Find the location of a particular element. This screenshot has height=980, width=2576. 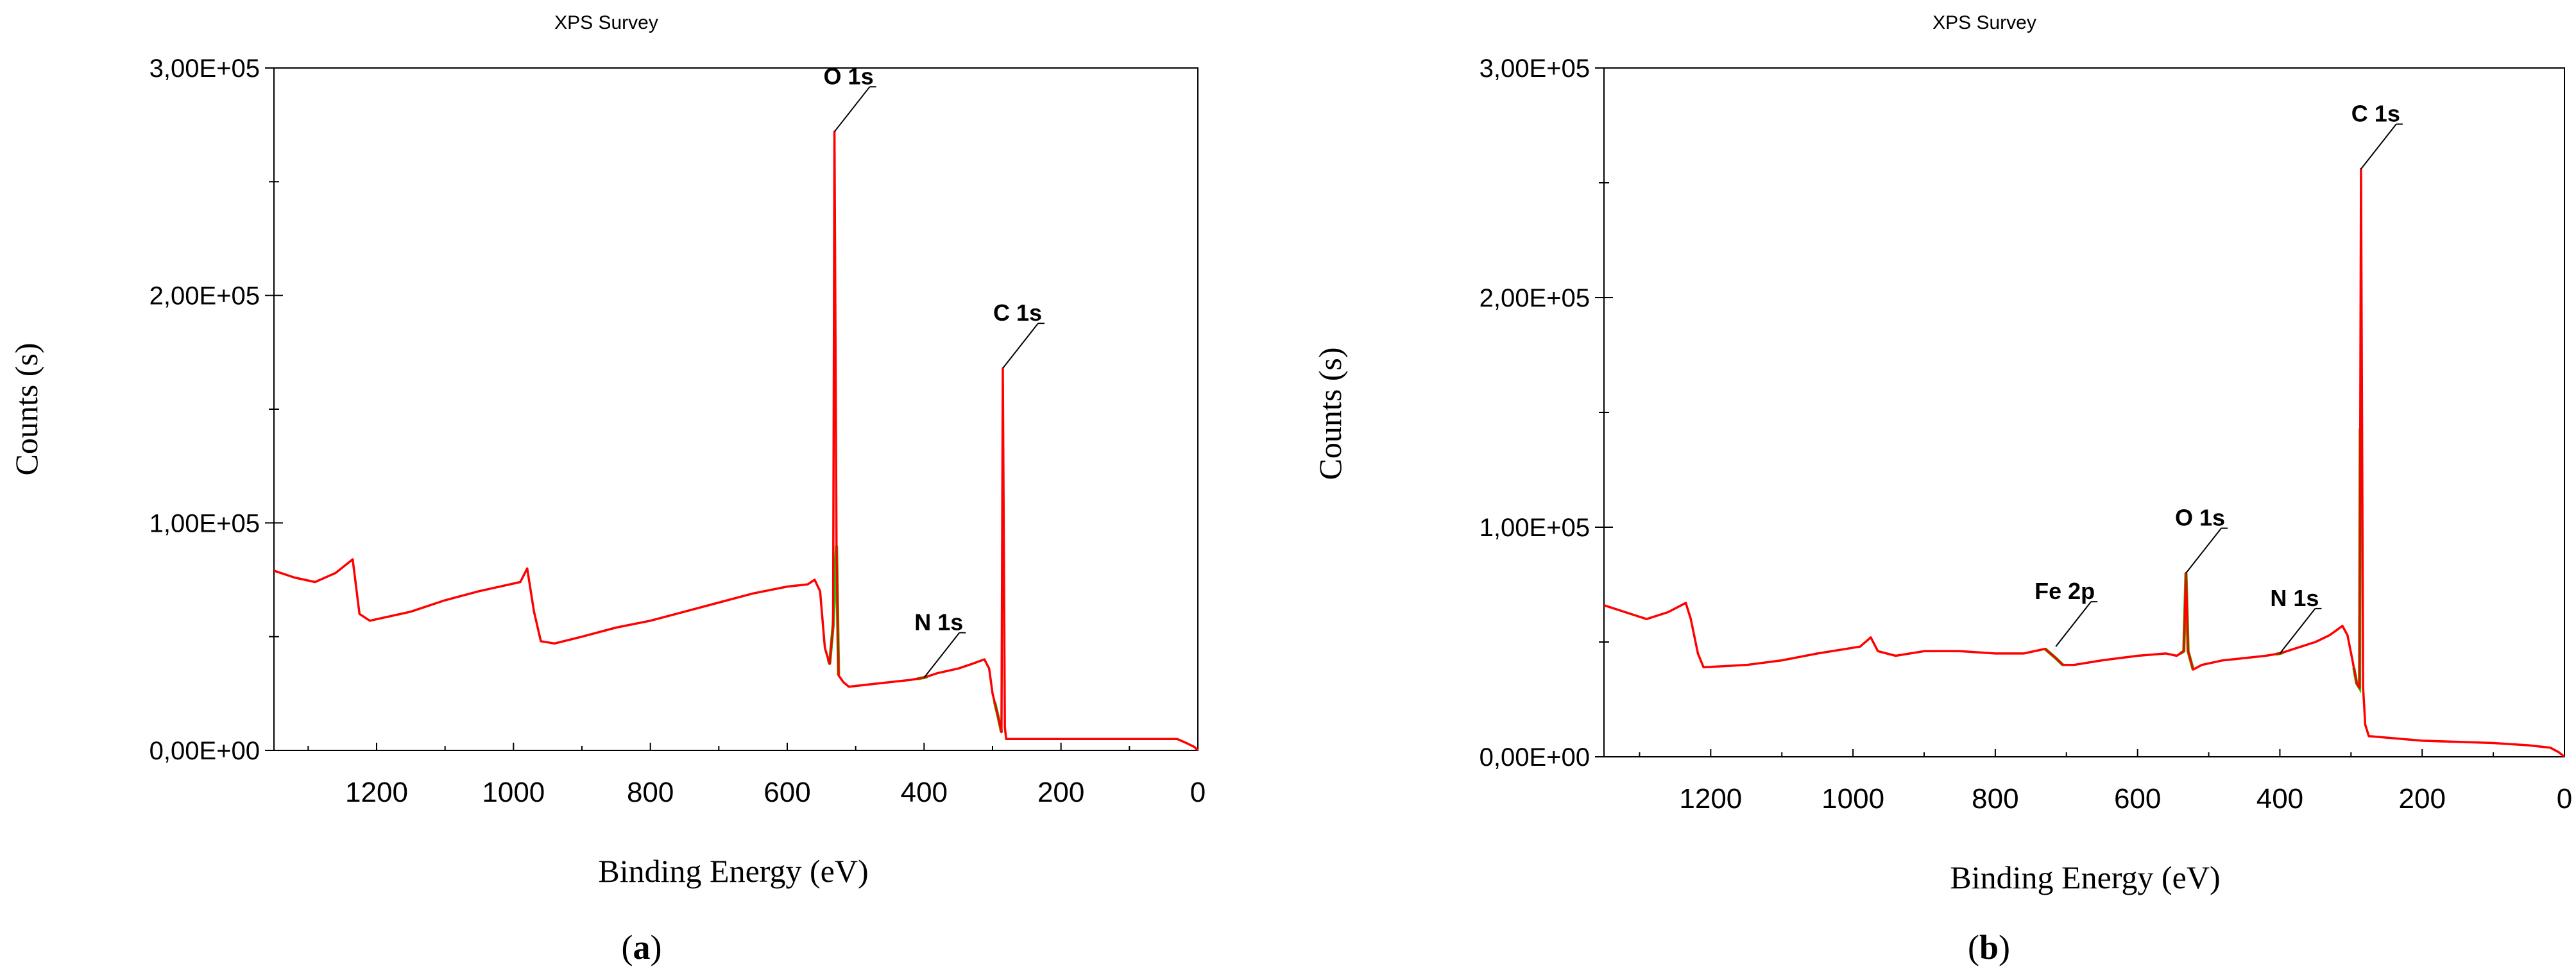

peak-annotations: C 1s O 1s Fe 2p N 1s is located at coordinates (2218, 377).